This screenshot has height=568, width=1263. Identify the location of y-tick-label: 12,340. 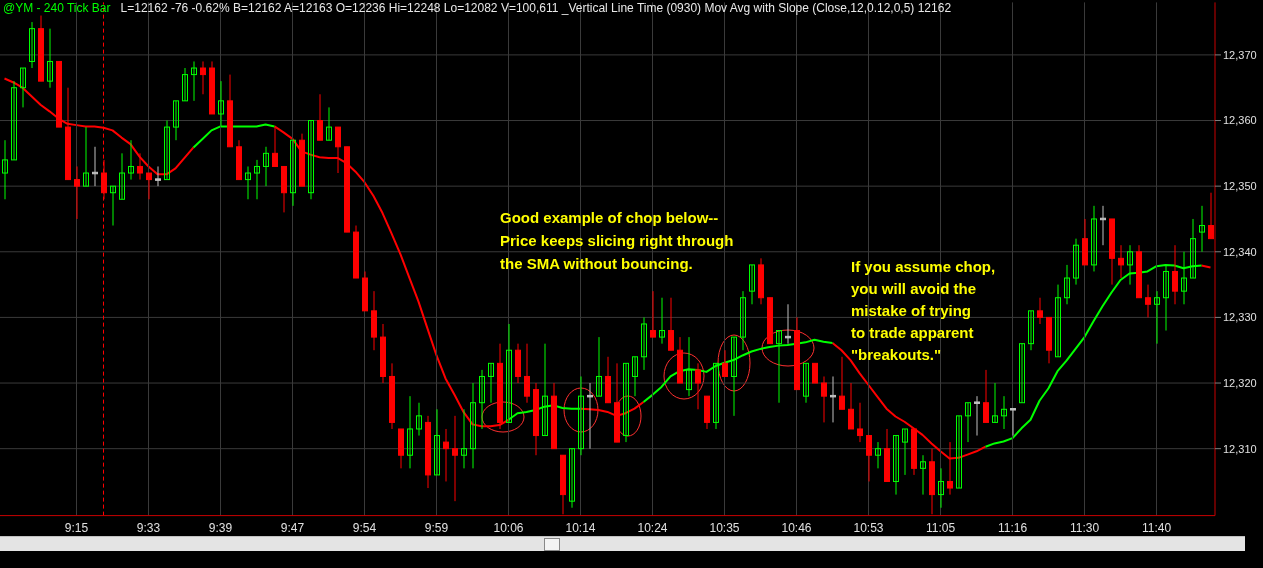
(1240, 251).